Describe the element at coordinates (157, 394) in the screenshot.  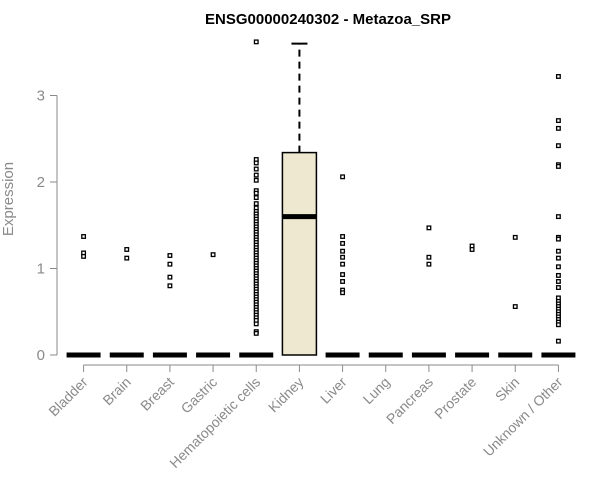
I see `x-tick-label: Breast` at that location.